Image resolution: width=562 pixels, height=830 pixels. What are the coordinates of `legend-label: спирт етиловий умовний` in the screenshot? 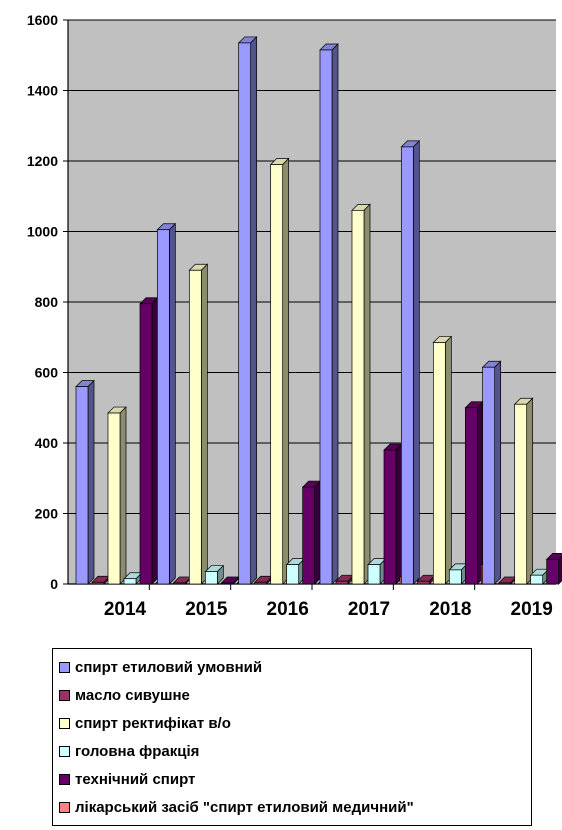 It's located at (169, 667).